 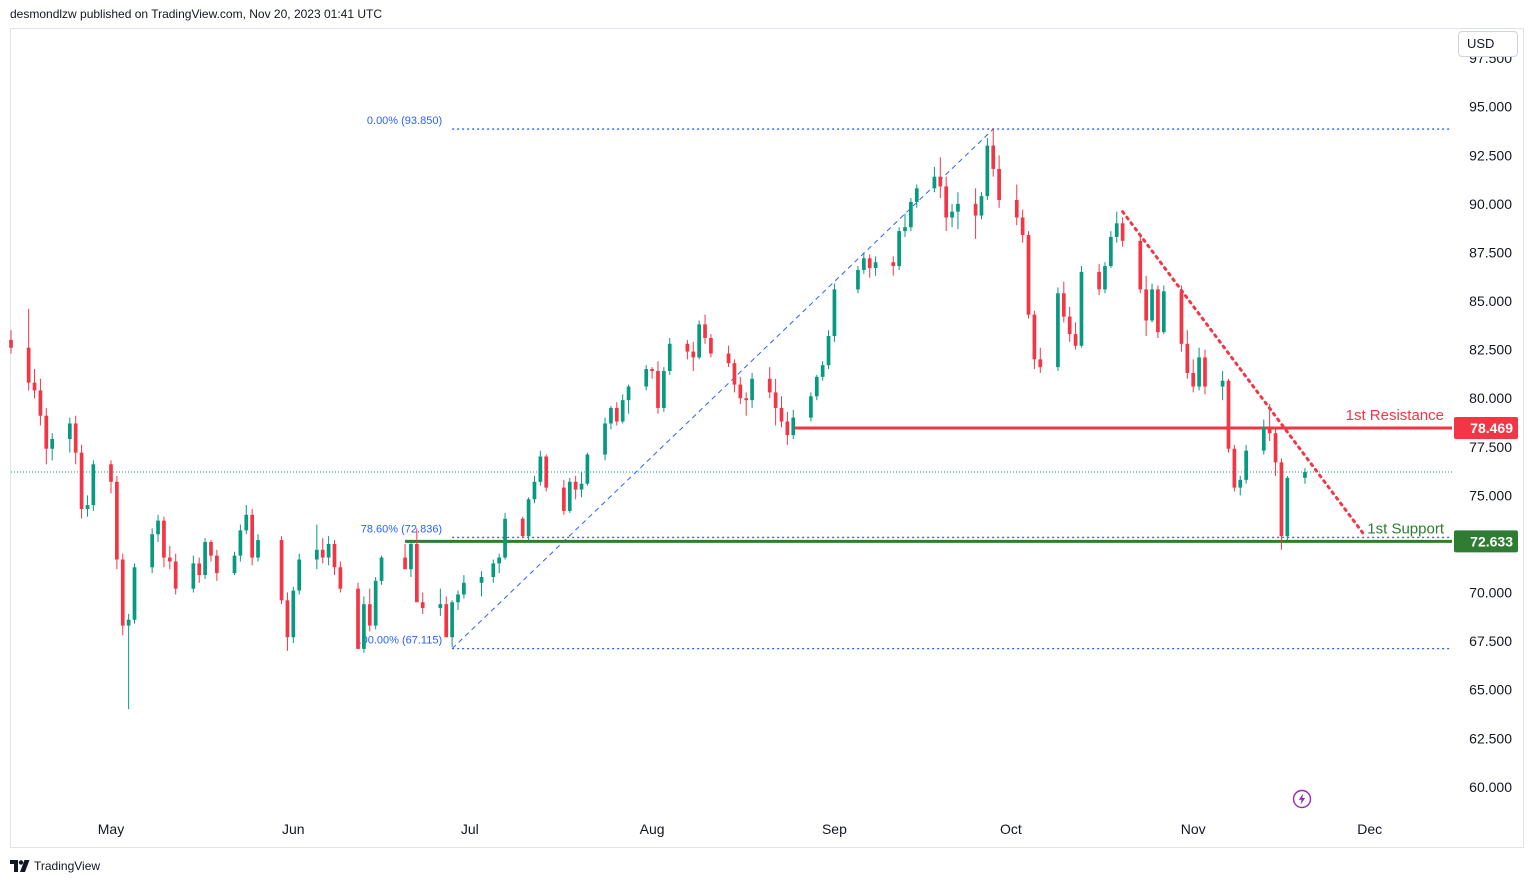 What do you see at coordinates (55, 866) in the screenshot?
I see `footer-brand: TradingView` at bounding box center [55, 866].